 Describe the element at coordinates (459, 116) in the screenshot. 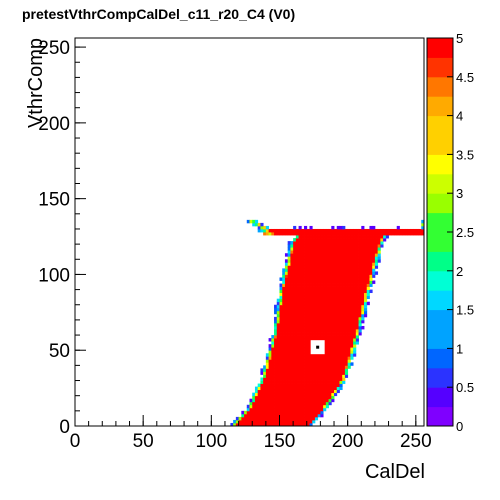

I see `colorbar-tick-label: 4` at that location.